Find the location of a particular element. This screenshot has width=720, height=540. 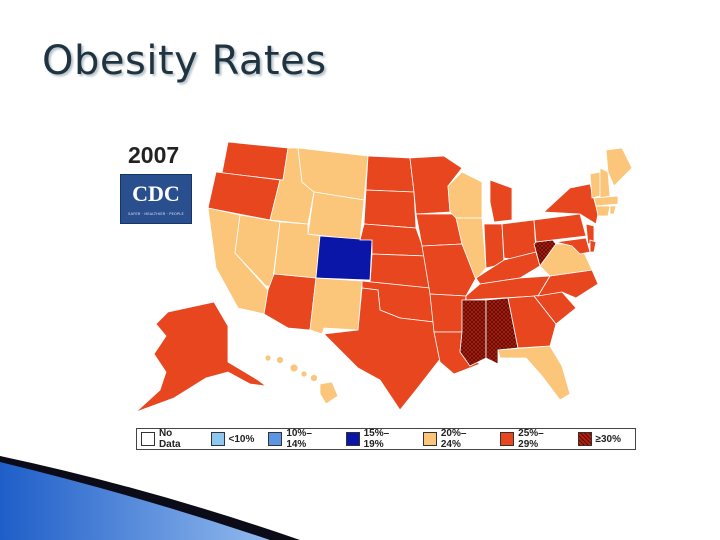

slide-title: Obesity Rates is located at coordinates (184, 61).